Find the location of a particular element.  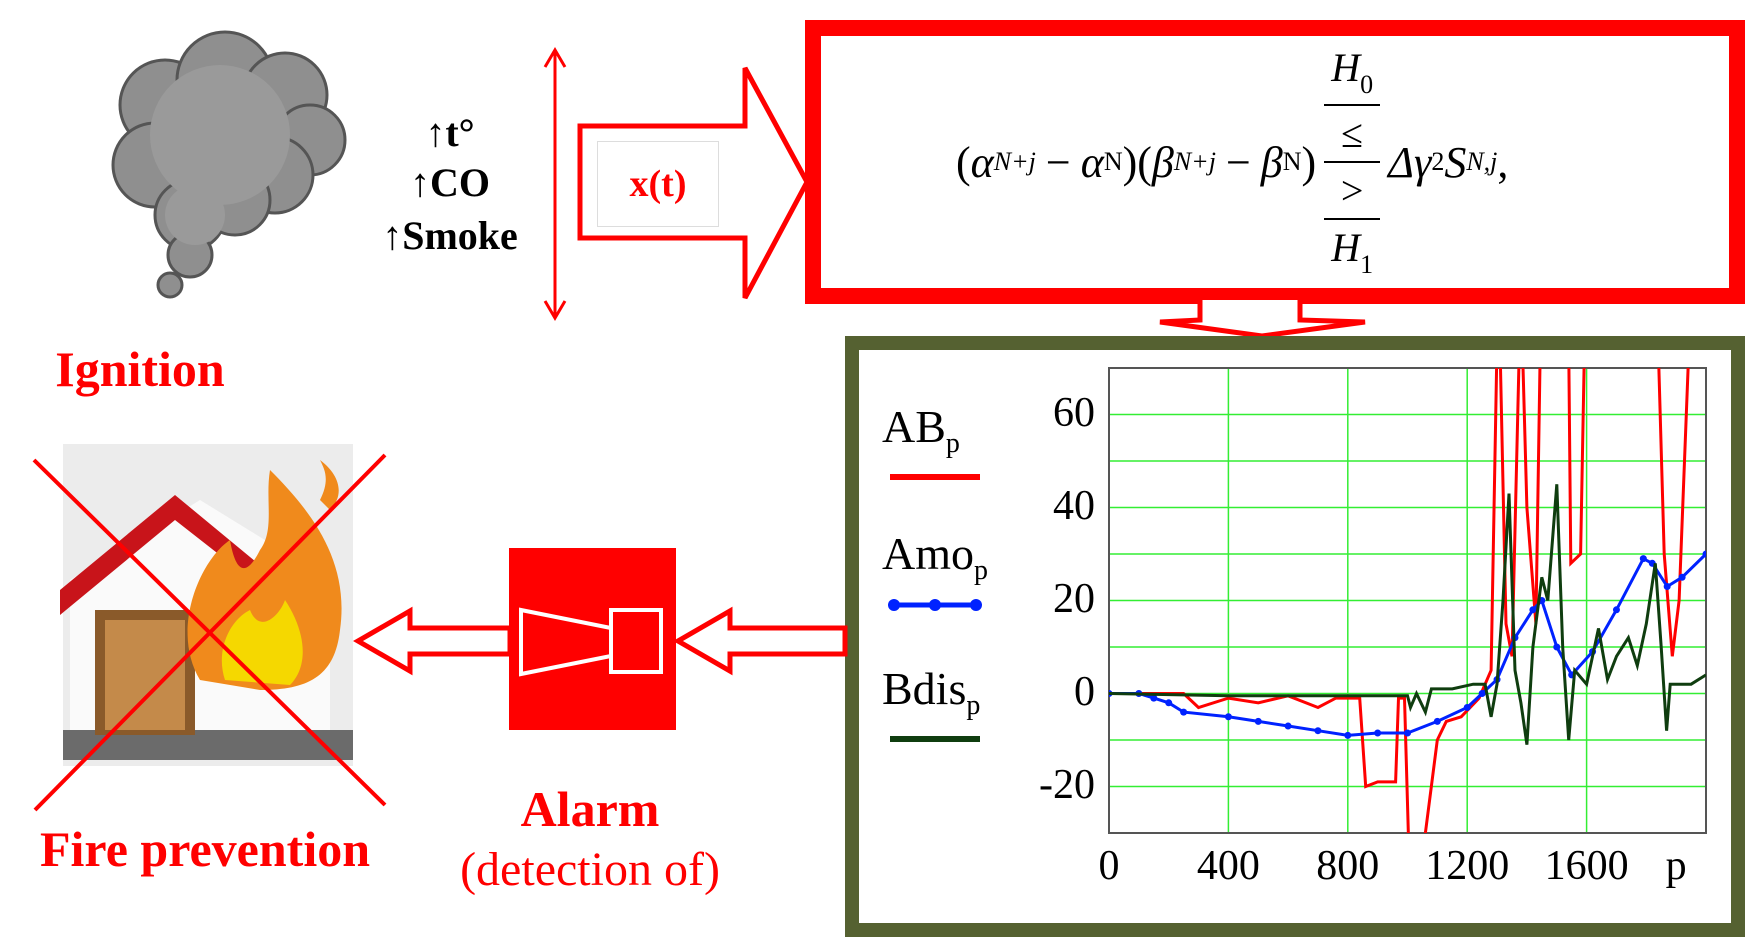

hollow-arrow-left-icon is located at coordinates (760, 641).